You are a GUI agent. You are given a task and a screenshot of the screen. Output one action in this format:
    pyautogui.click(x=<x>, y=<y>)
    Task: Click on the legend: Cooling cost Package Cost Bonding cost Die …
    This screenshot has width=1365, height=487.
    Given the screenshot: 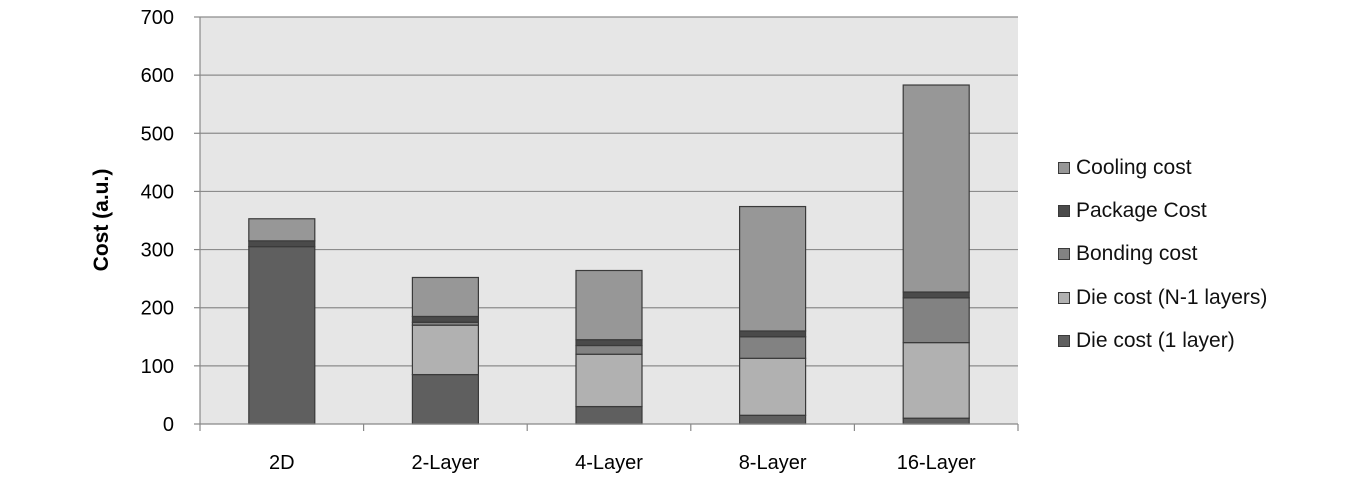 What is the action you would take?
    pyautogui.click(x=1162, y=254)
    